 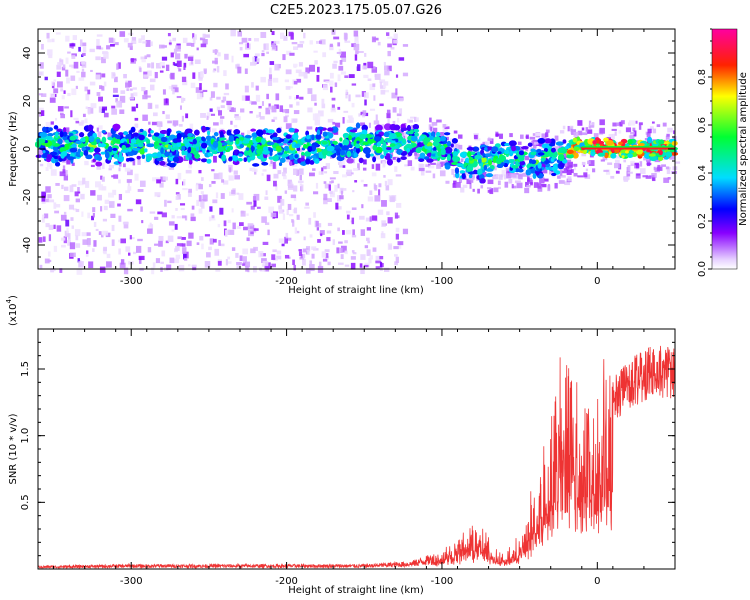 I want to click on snr-y-scale-prefix: (x10, so click(x=13, y=314).